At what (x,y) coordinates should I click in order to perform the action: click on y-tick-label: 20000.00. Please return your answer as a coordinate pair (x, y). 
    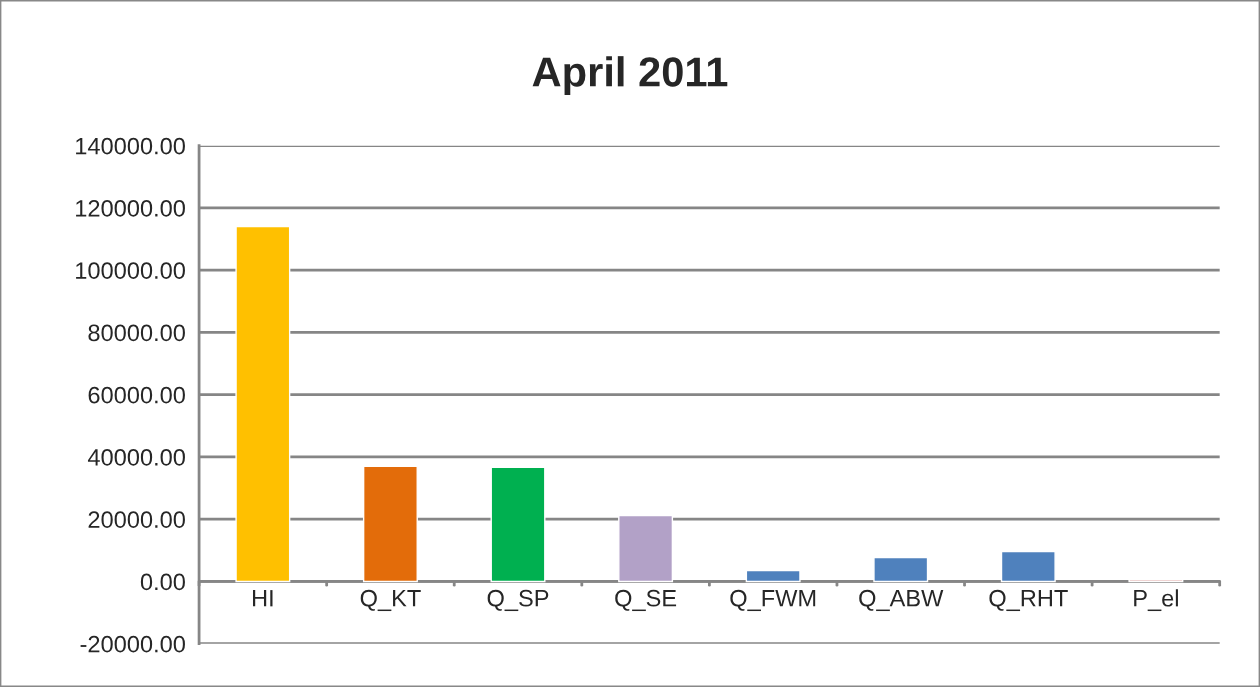
    Looking at the image, I should click on (136, 519).